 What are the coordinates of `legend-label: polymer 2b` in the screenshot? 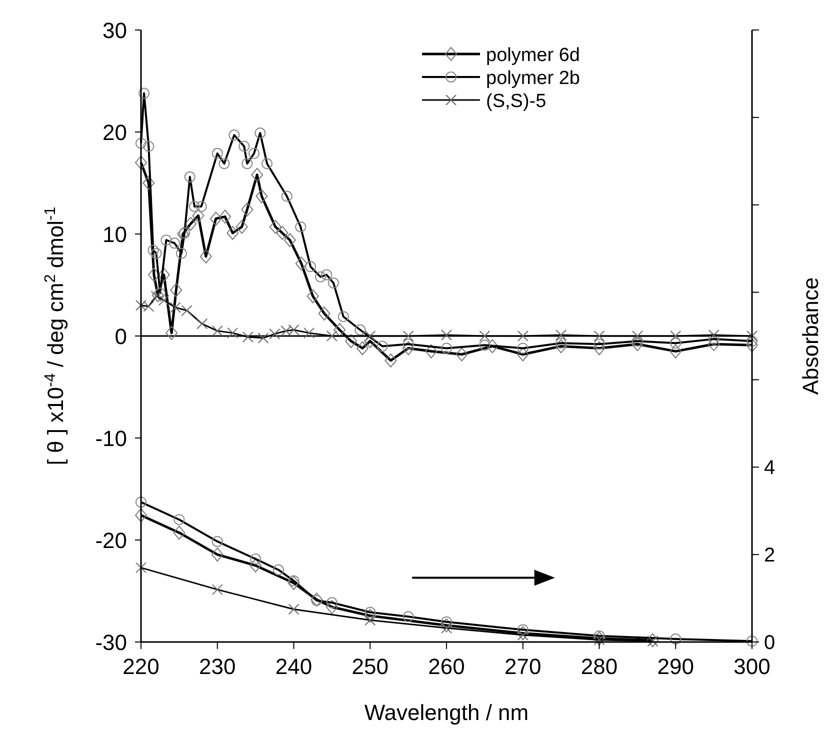 It's located at (533, 78).